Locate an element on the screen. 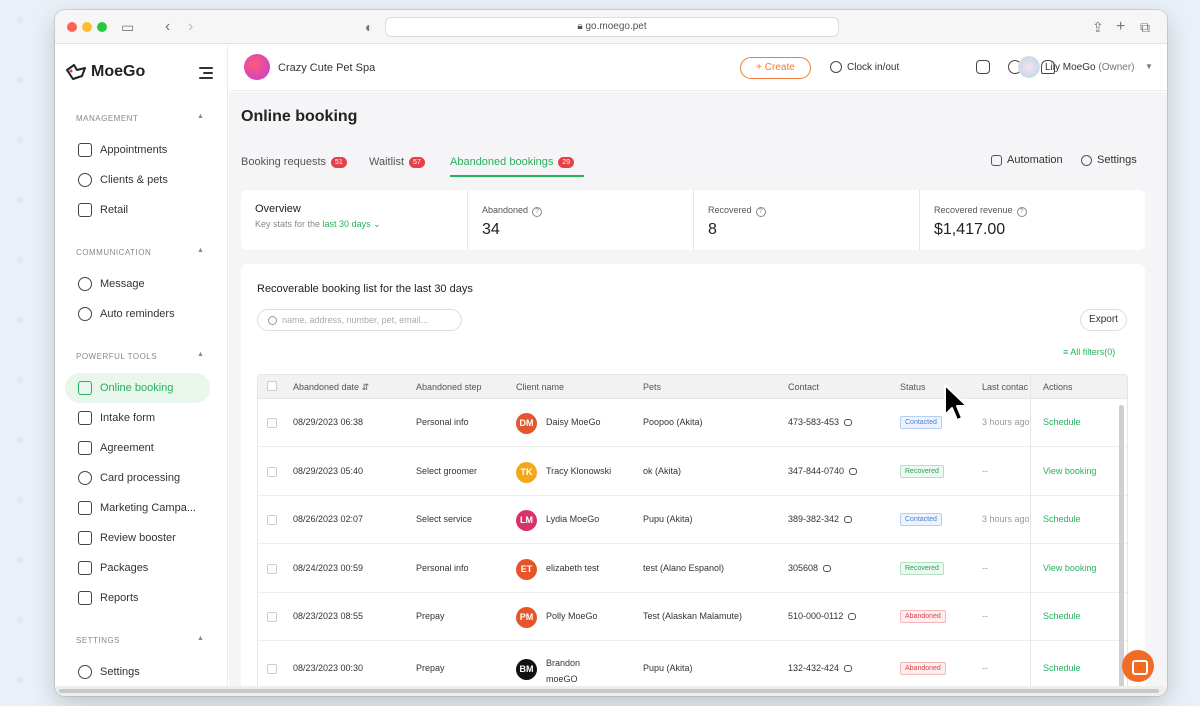  form-icon is located at coordinates (85, 418).